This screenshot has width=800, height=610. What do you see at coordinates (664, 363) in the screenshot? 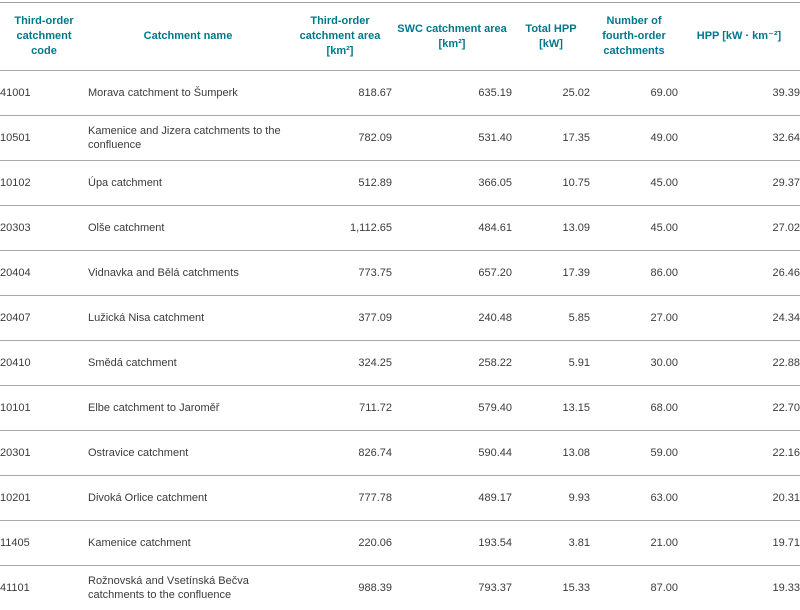
I see `cell-fourth_order_count: 30.00` at bounding box center [664, 363].